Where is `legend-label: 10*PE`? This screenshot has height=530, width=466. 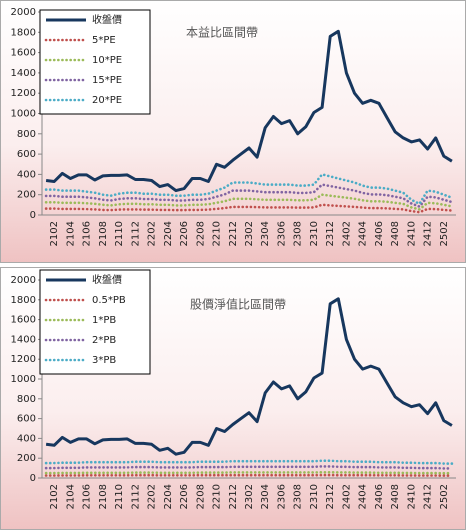 legend-label: 10*PE is located at coordinates (107, 60).